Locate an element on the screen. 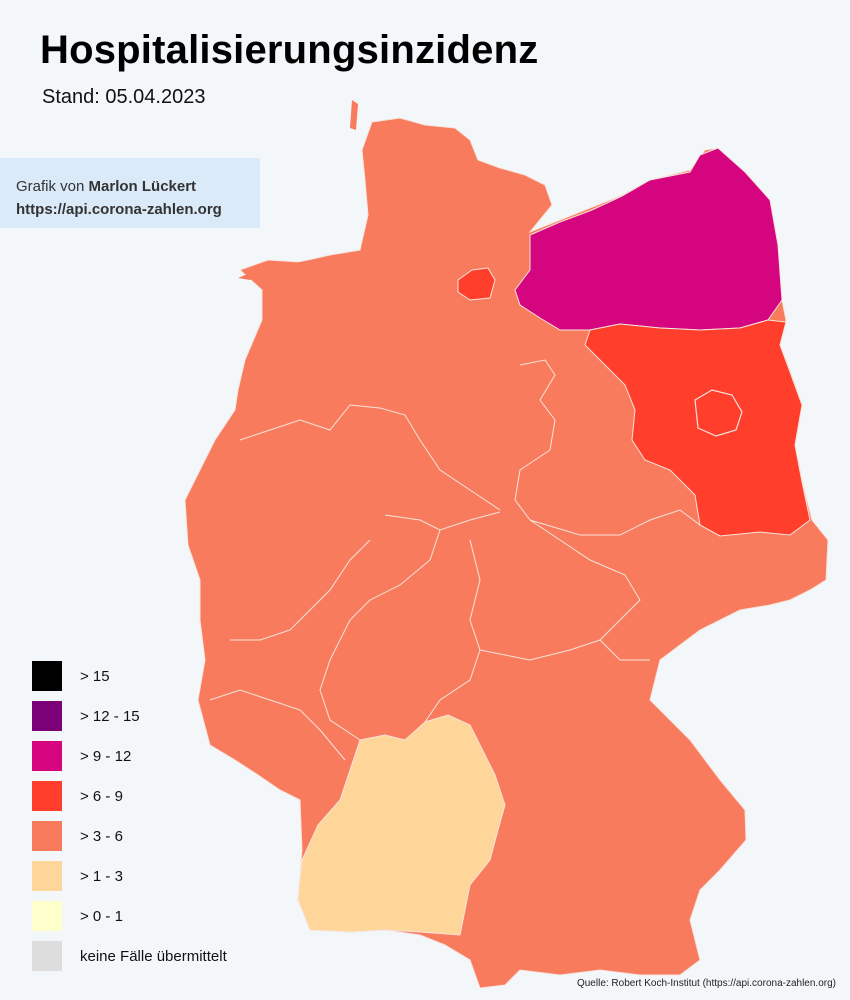  coastline-islands is located at coordinates (298, 190).